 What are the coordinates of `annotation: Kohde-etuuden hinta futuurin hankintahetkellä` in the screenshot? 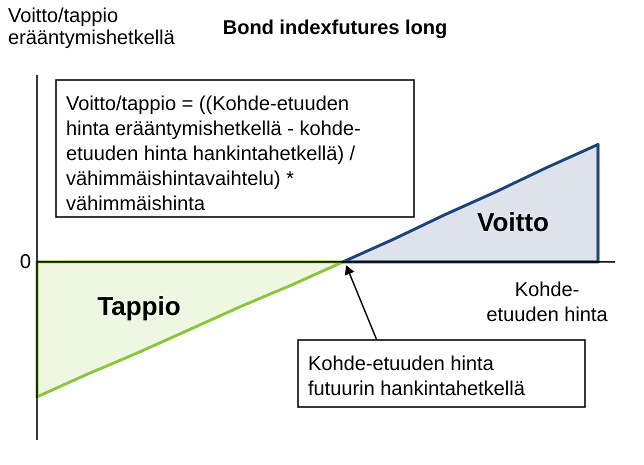 It's located at (417, 376).